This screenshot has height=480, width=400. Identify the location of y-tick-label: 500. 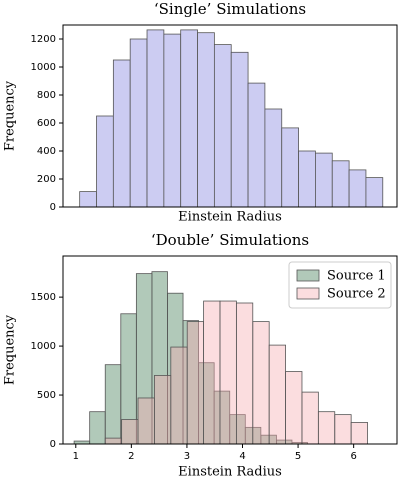
(46, 395).